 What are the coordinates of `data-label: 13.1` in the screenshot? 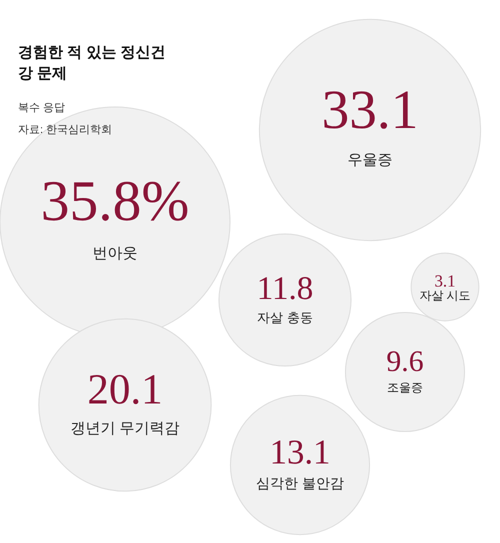 It's located at (300, 452).